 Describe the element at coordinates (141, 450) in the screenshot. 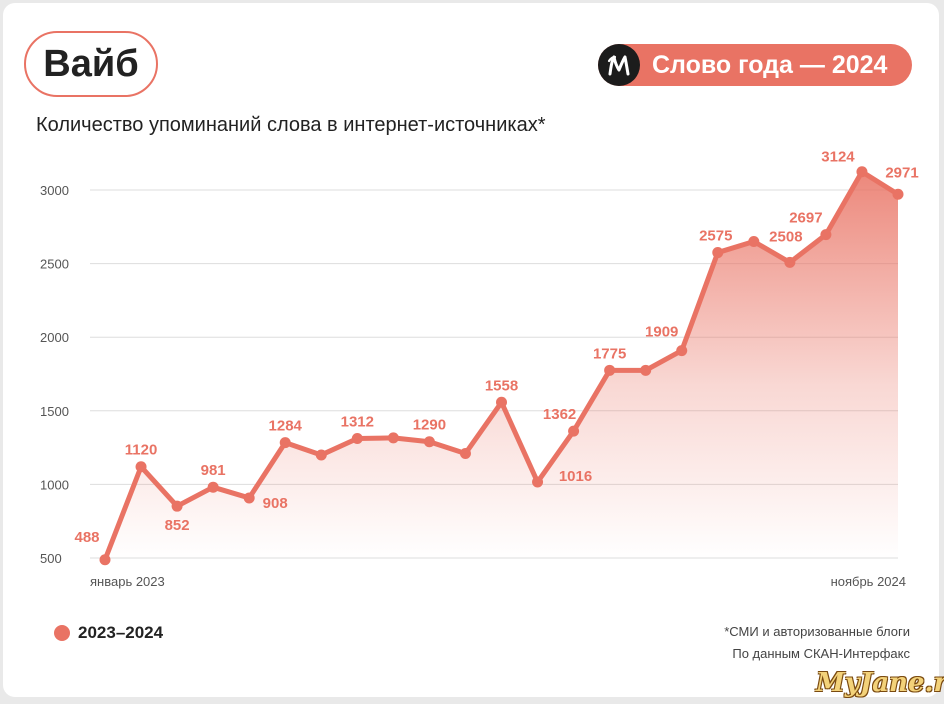

I see `data-label: 1120` at that location.